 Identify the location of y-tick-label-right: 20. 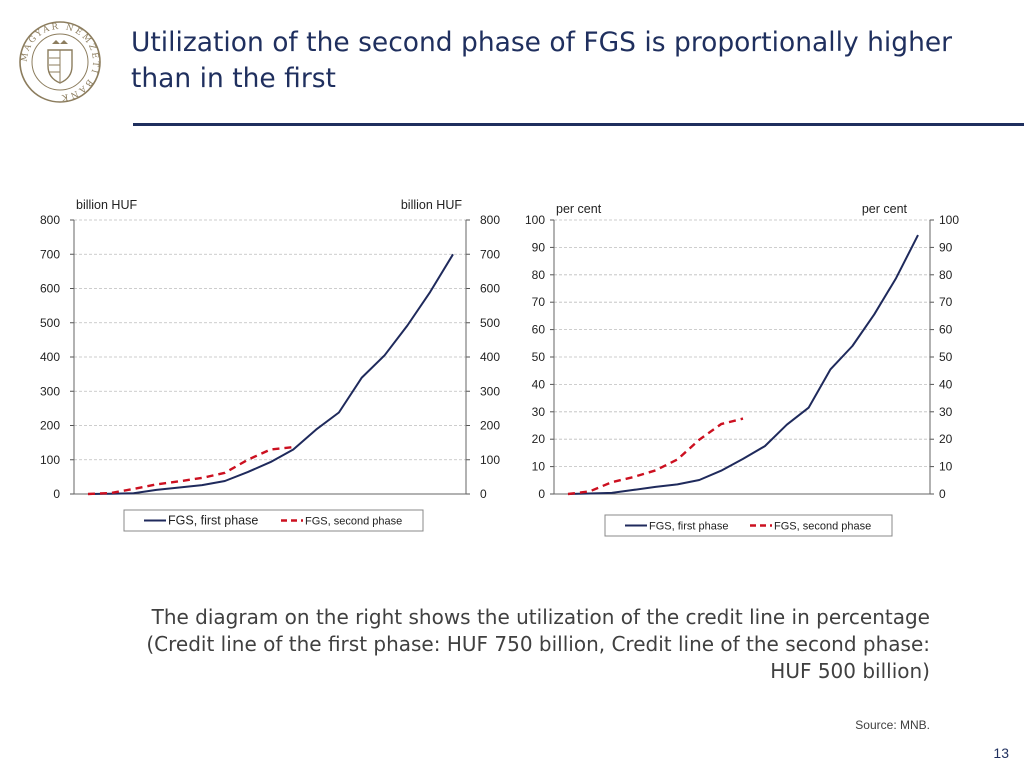
(946, 439).